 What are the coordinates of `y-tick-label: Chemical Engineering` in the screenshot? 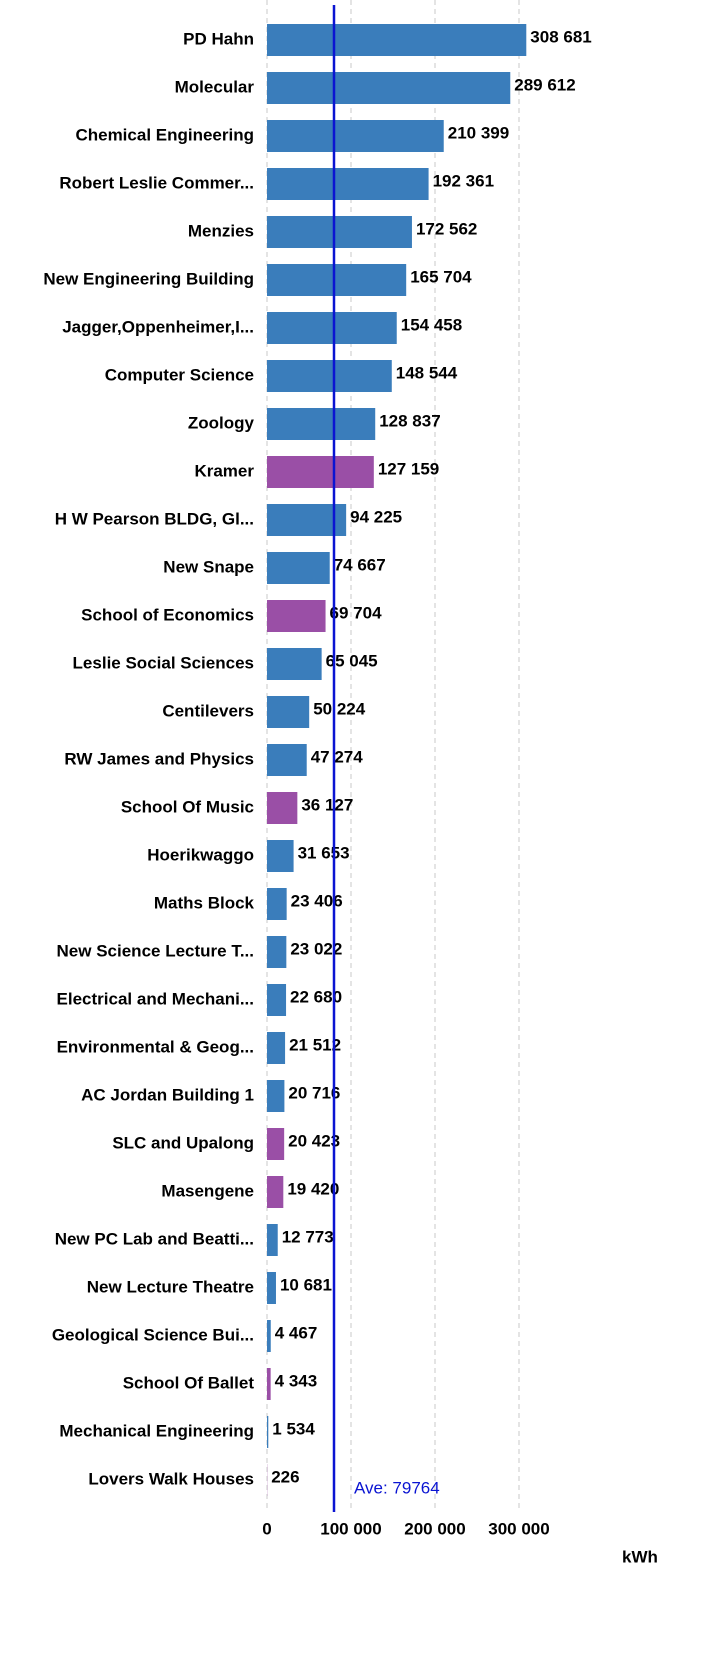 It's located at (164, 134).